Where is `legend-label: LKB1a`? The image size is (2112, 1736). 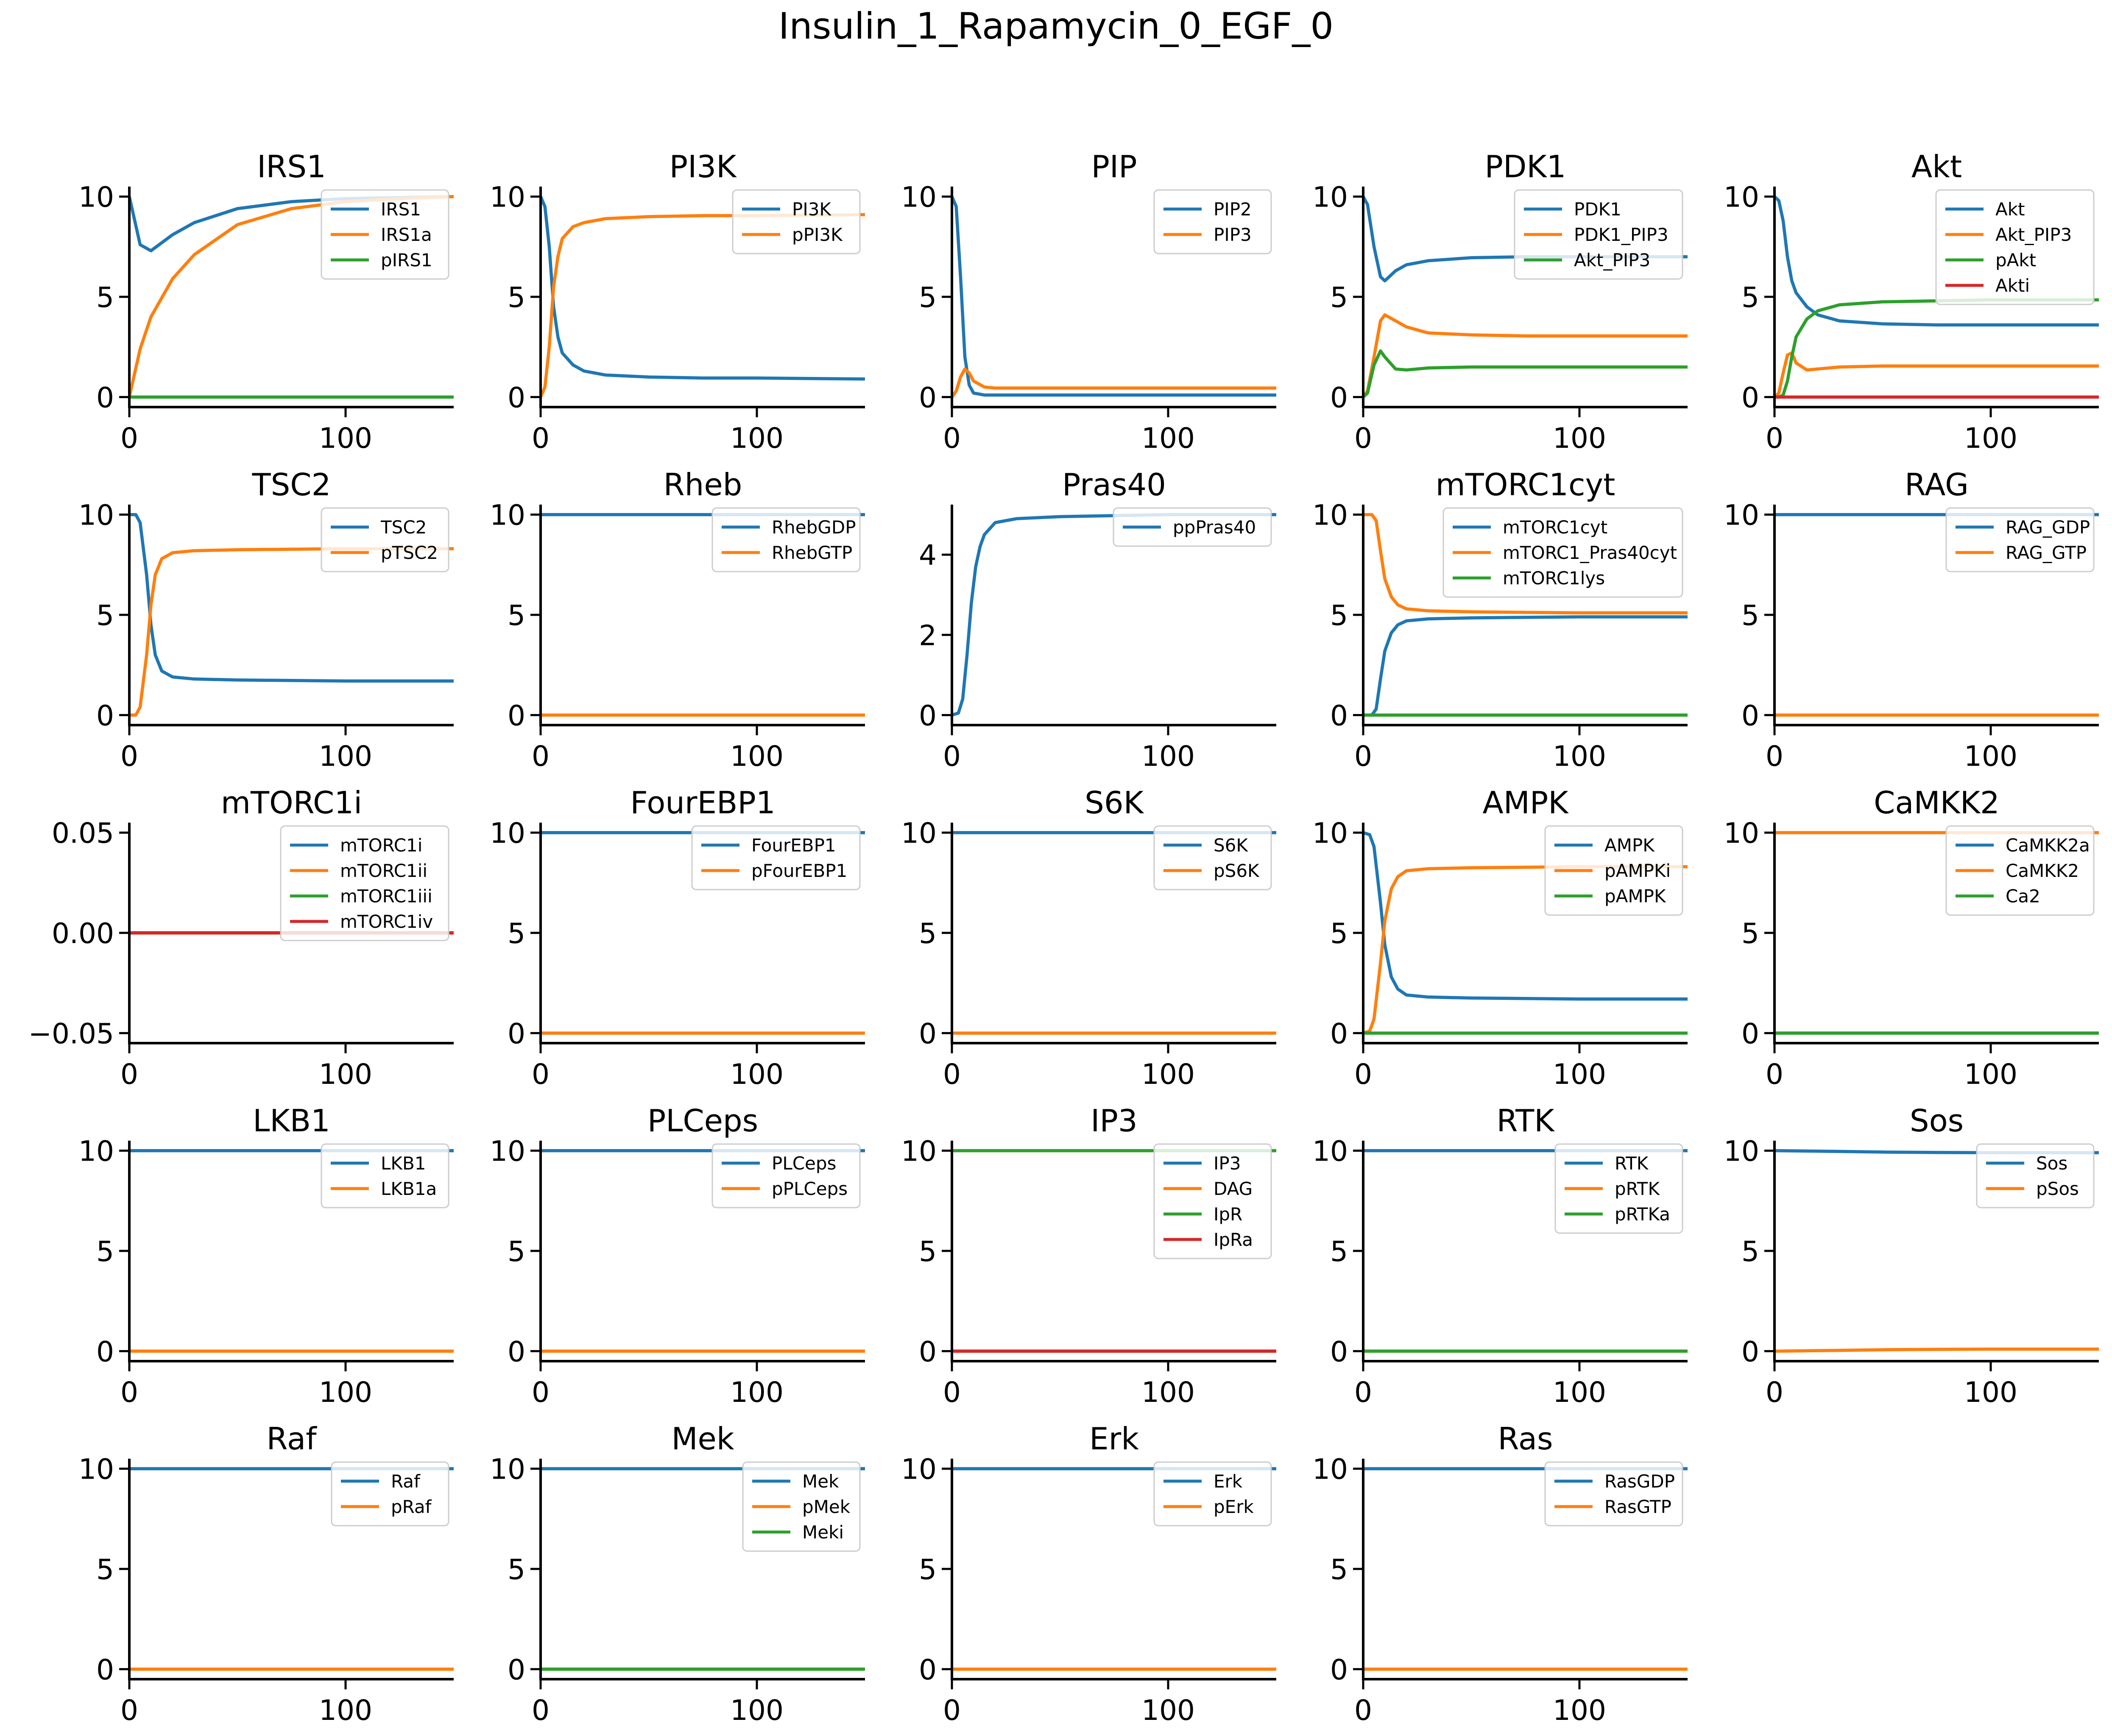 legend-label: LKB1a is located at coordinates (409, 1188).